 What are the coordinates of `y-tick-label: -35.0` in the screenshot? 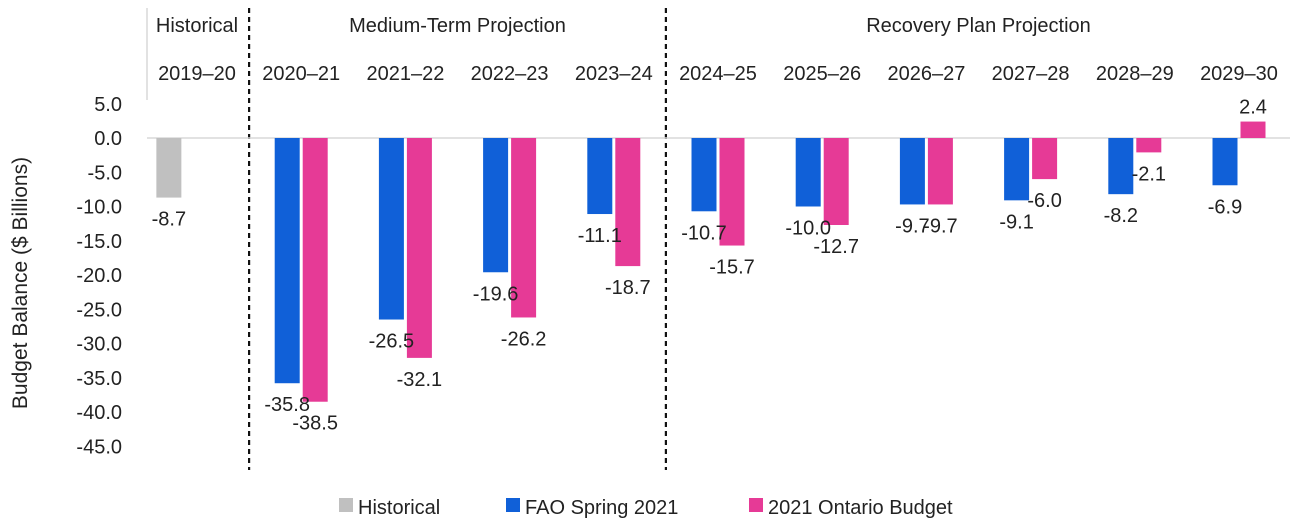 It's located at (99, 379).